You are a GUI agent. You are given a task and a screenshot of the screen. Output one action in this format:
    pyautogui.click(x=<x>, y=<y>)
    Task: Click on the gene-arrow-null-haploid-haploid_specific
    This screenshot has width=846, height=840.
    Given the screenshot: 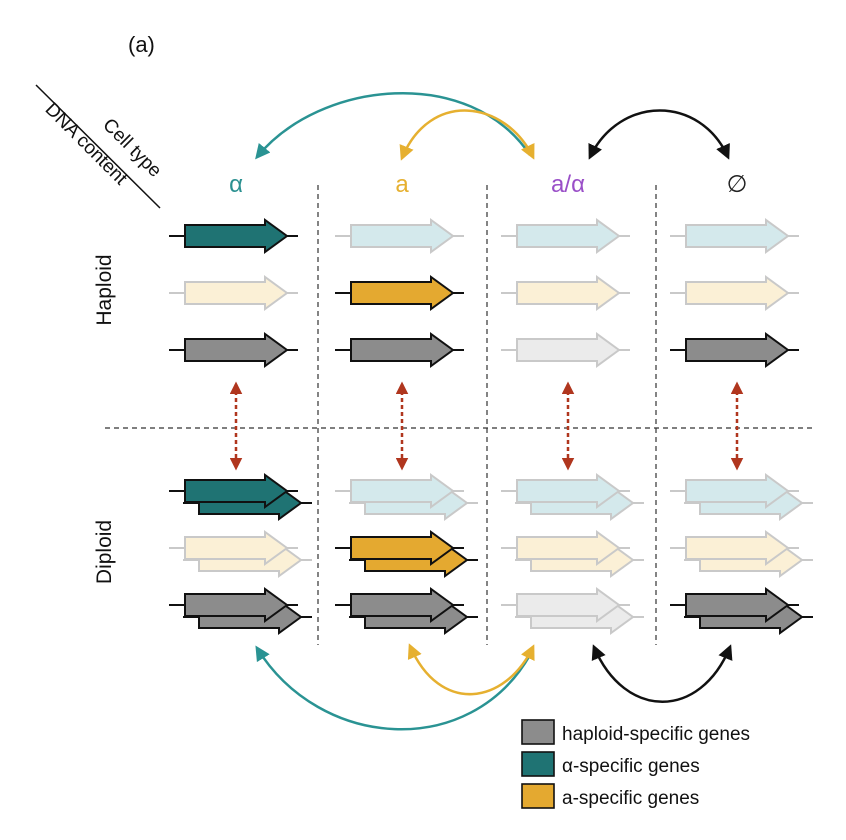 What is the action you would take?
    pyautogui.click(x=734, y=350)
    